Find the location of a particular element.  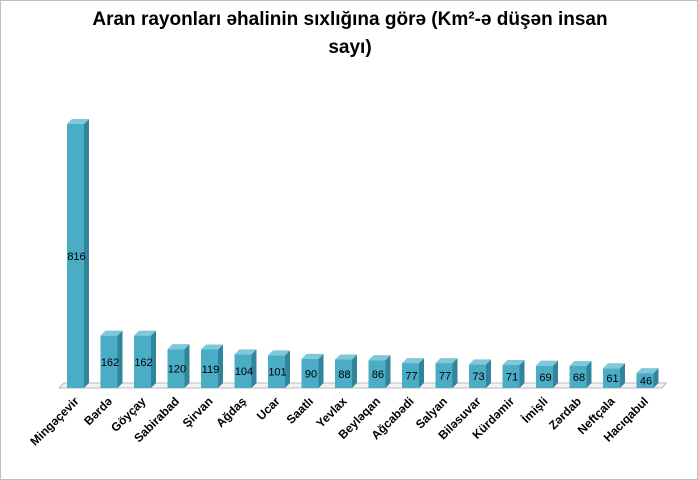

bar-neftcala is located at coordinates (614, 375).